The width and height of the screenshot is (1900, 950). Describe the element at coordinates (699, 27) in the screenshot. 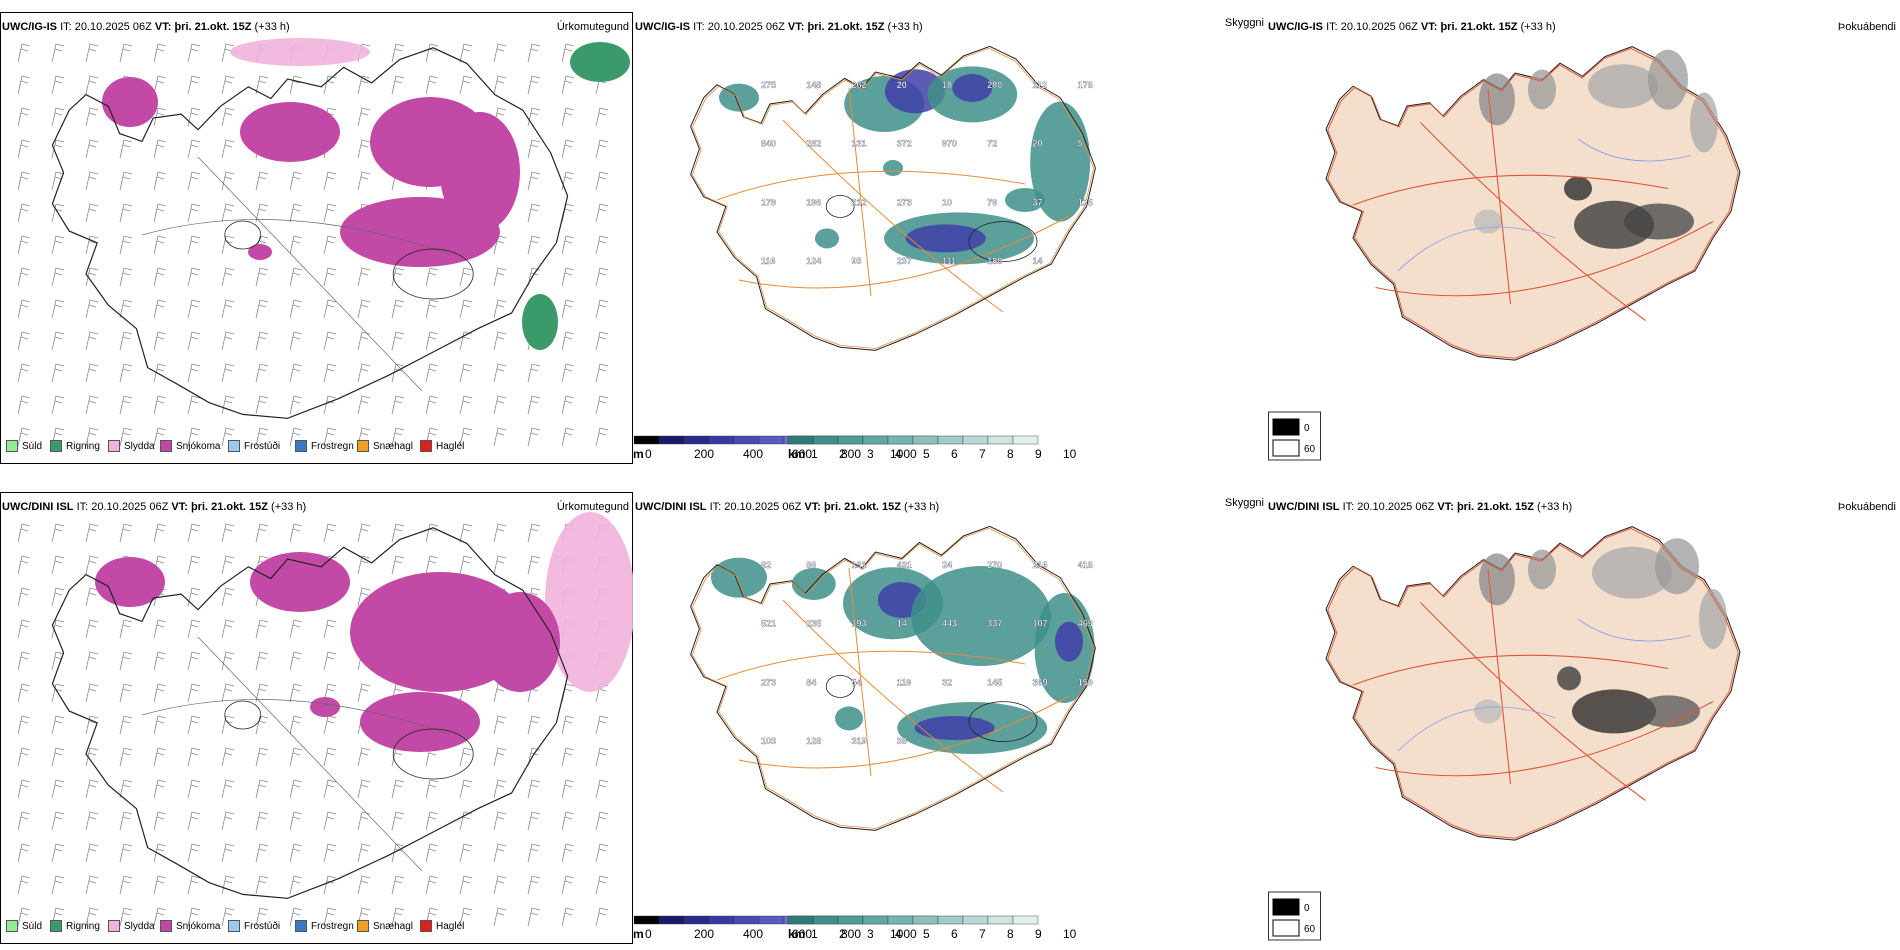

I see `it-label: IT:` at that location.